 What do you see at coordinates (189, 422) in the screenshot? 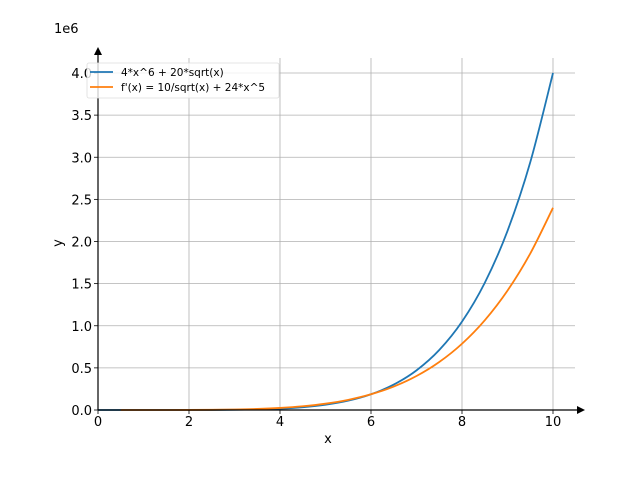
I see `x-tick-label: 2` at bounding box center [189, 422].